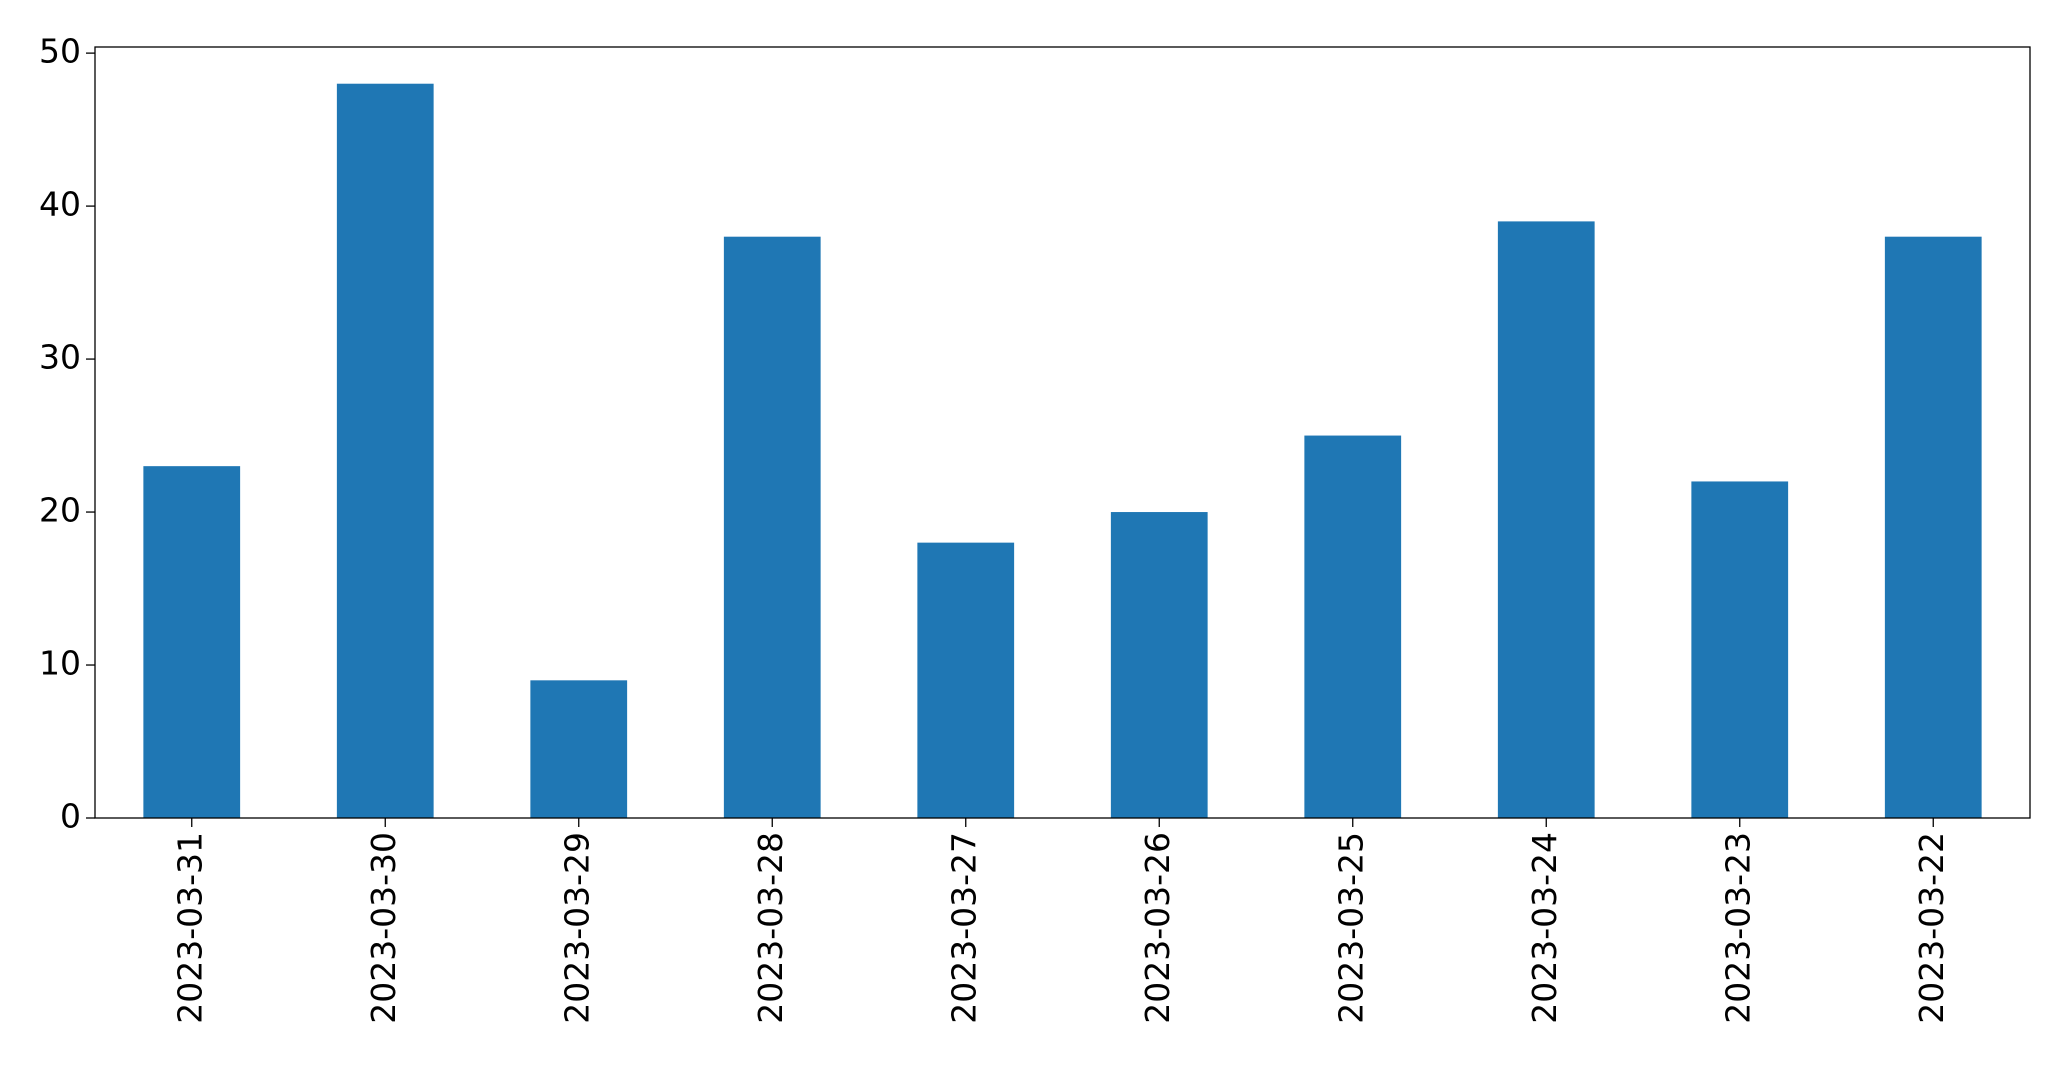 Image resolution: width=2071 pixels, height=1069 pixels. I want to click on x-tick-label: 2023-03-23, so click(1737, 928).